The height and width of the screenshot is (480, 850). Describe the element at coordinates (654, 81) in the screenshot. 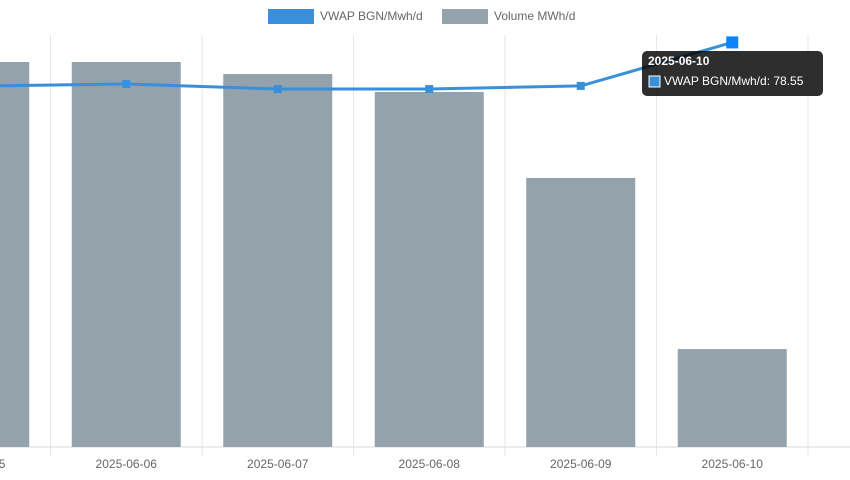

I see `tooltip-swatch` at that location.